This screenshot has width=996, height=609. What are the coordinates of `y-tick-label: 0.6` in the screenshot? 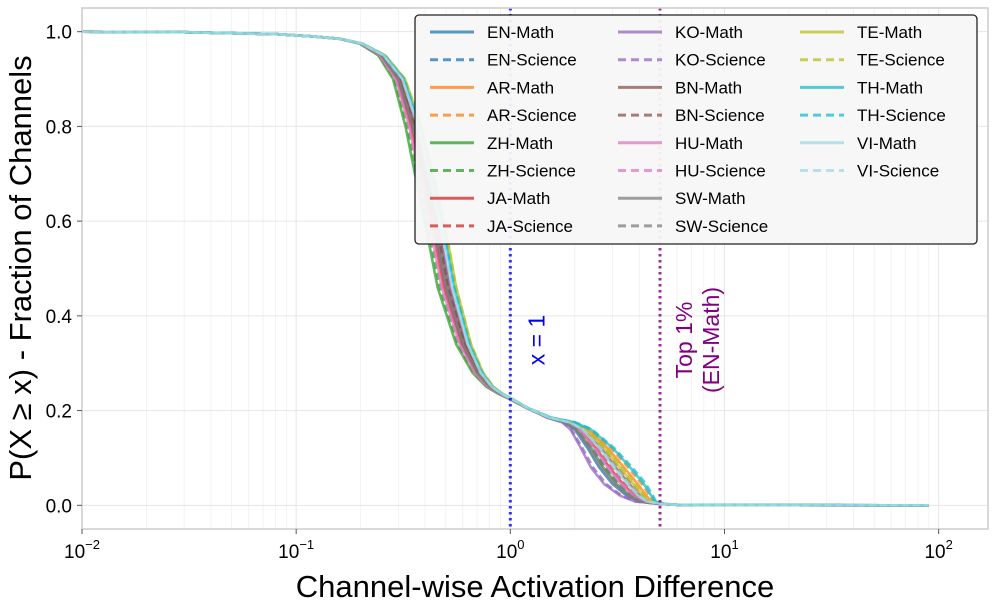 It's located at (59, 222).